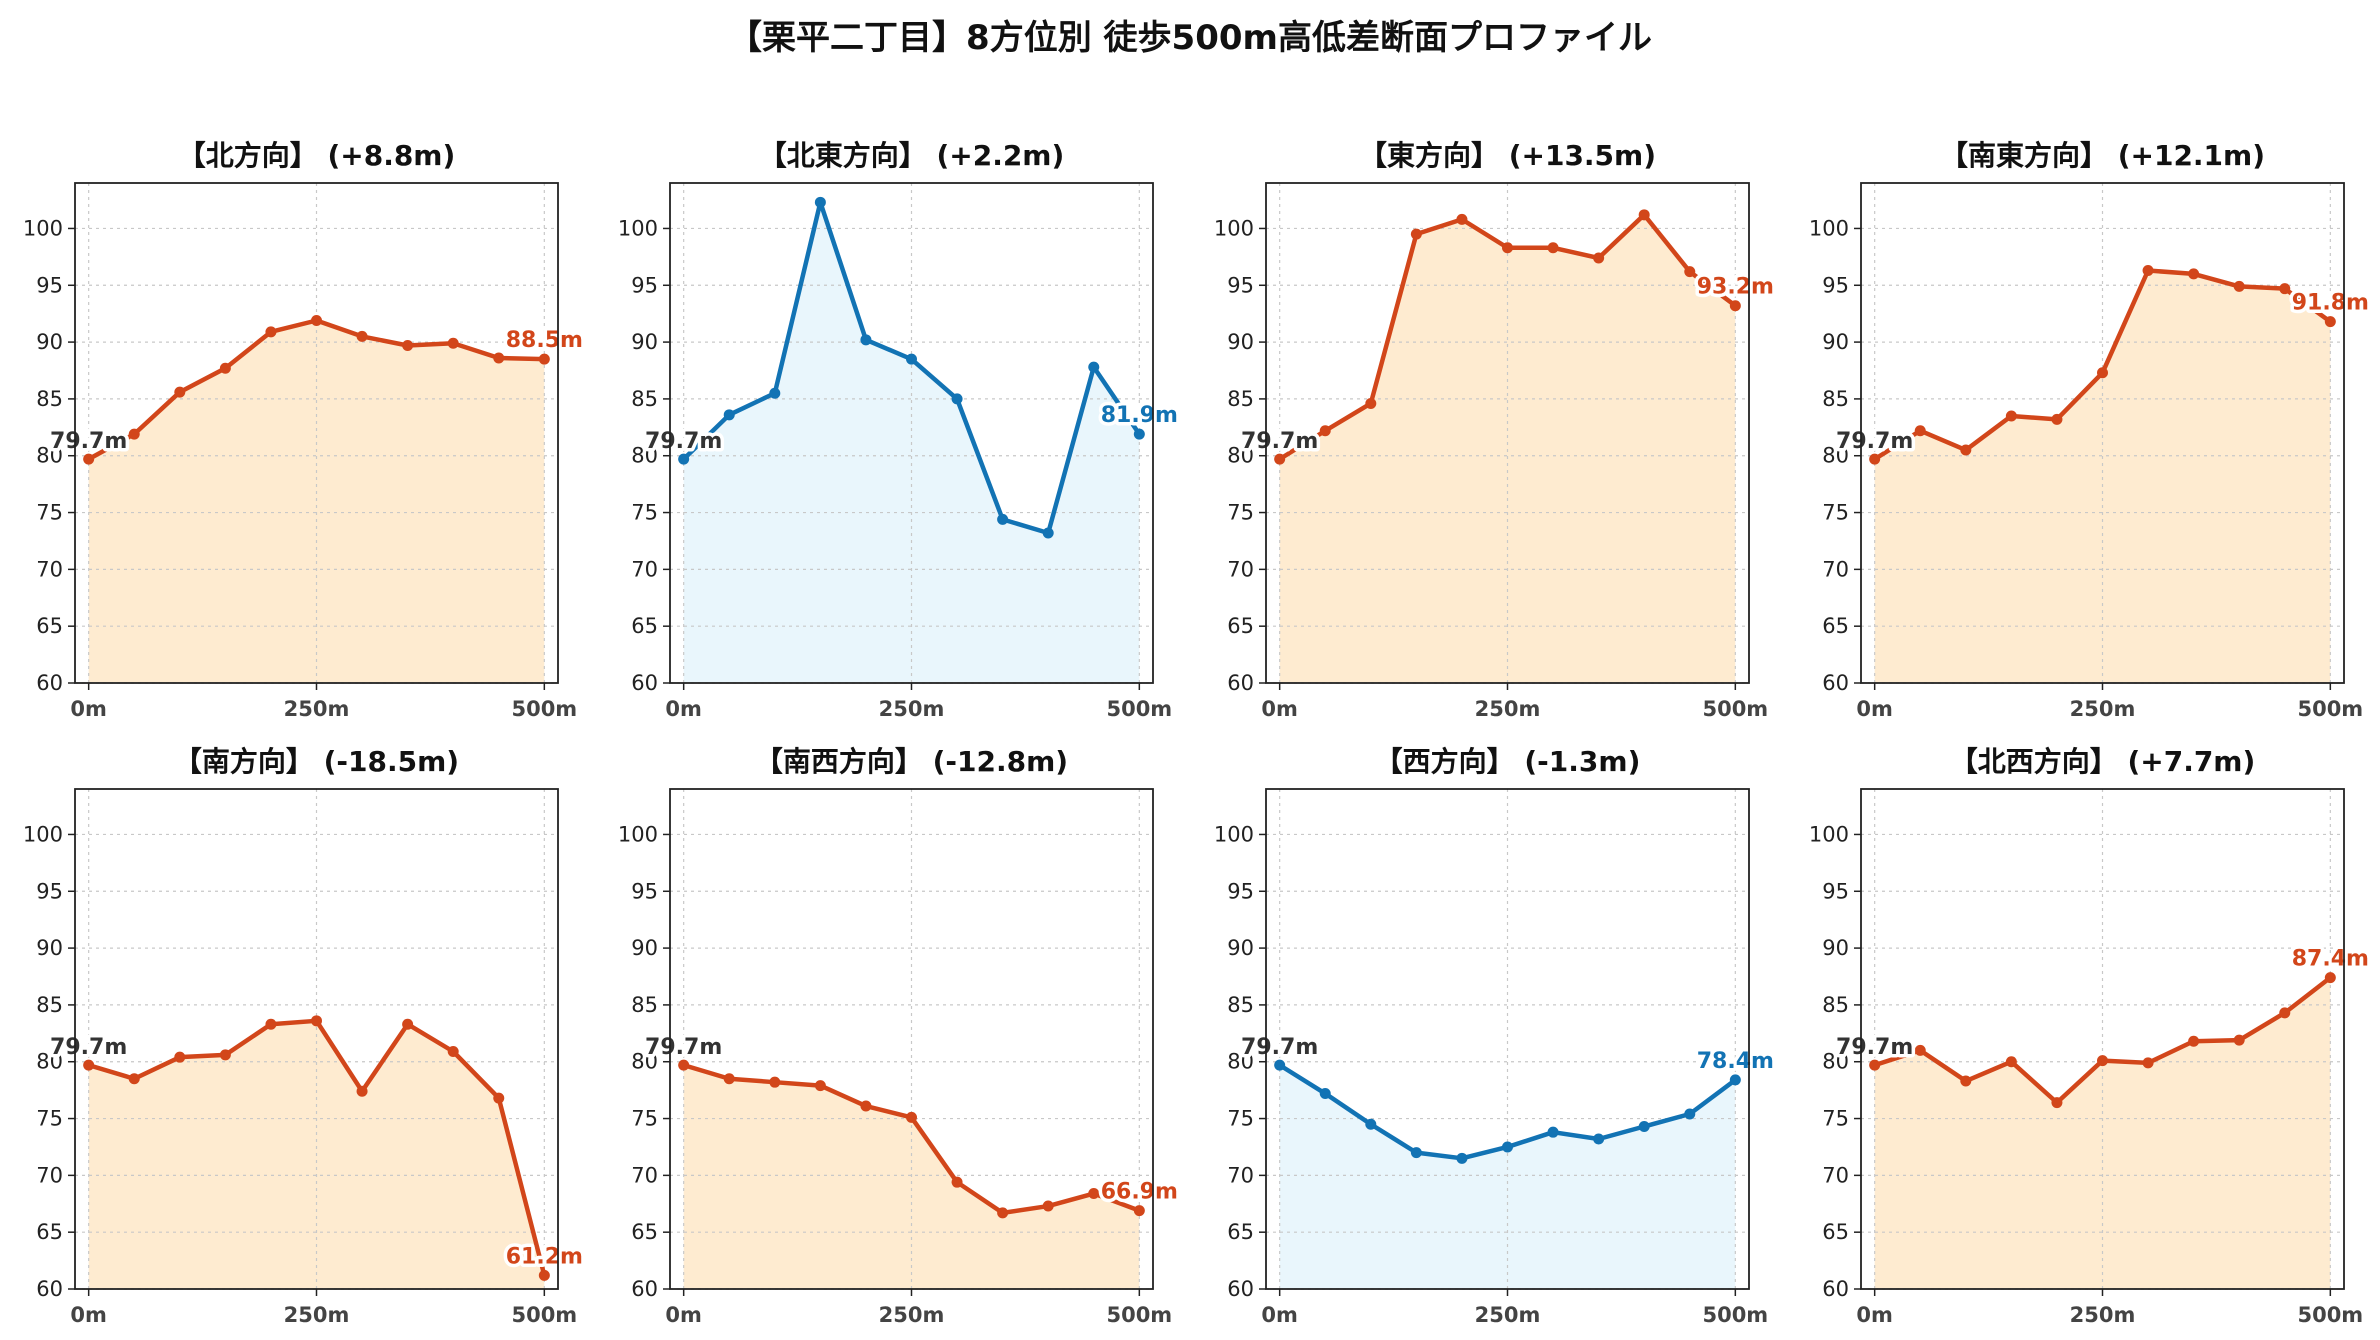 The height and width of the screenshot is (1340, 2380). What do you see at coordinates (2103, 761) in the screenshot?
I see `panel-title: 【北西方向】 (+7.7m)` at bounding box center [2103, 761].